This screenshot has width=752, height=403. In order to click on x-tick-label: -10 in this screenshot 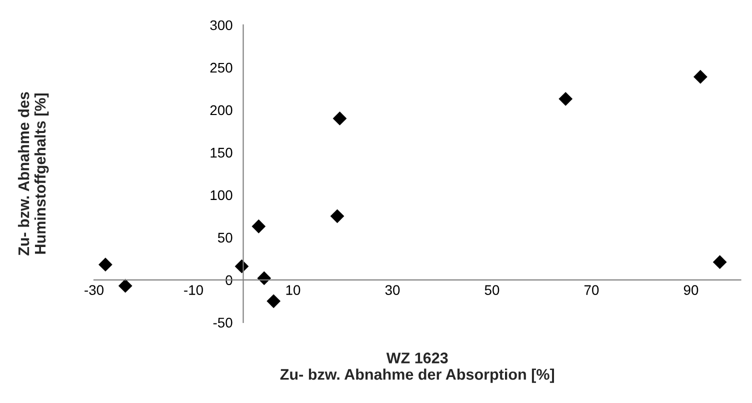, I will do `click(193, 290)`.